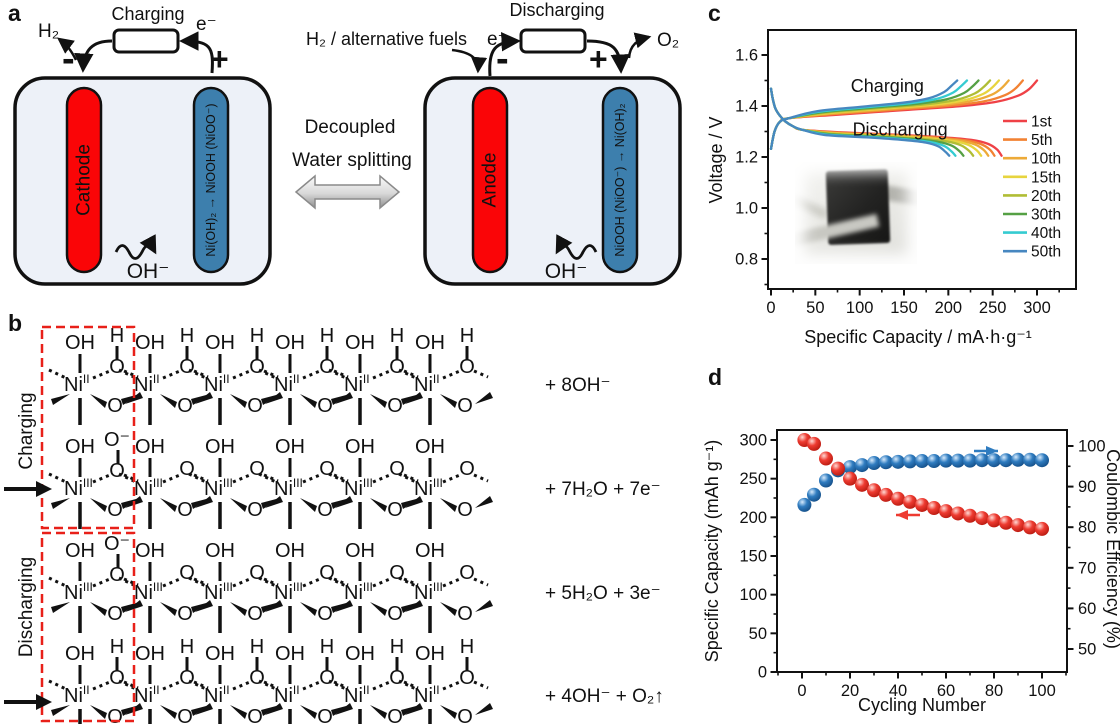  Describe the element at coordinates (68, 59) in the screenshot. I see `minus-terminal-left: -` at that location.